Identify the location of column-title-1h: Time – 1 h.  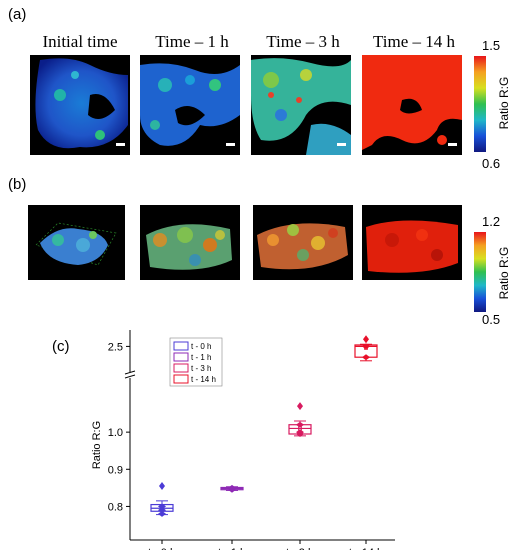
(192, 41).